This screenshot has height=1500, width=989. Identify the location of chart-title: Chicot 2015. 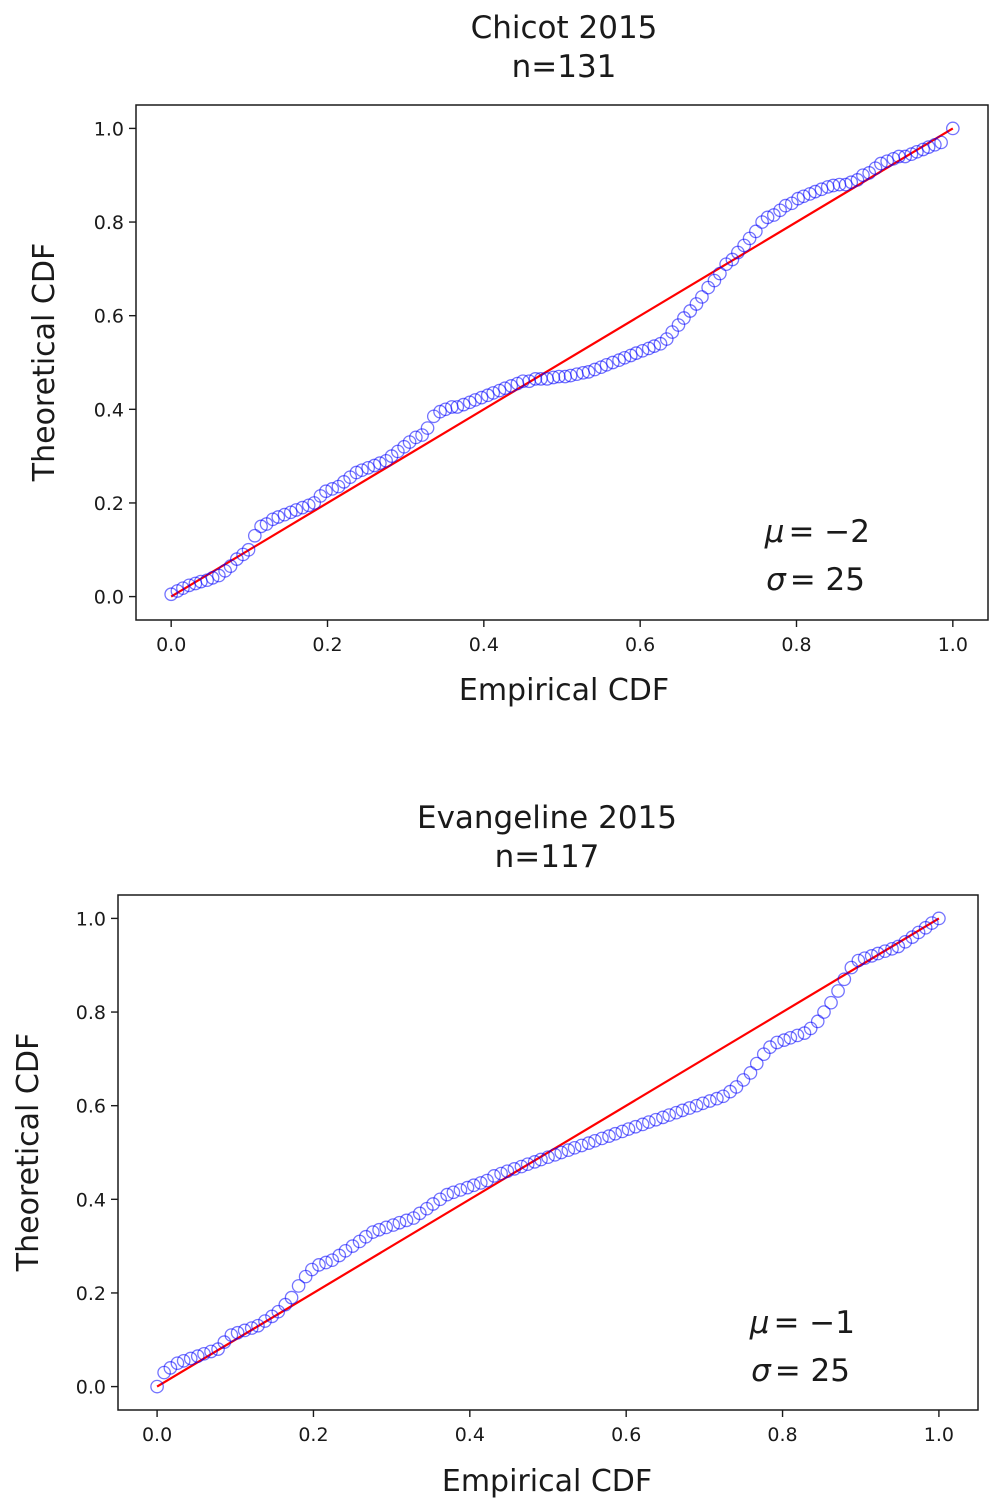
(564, 28).